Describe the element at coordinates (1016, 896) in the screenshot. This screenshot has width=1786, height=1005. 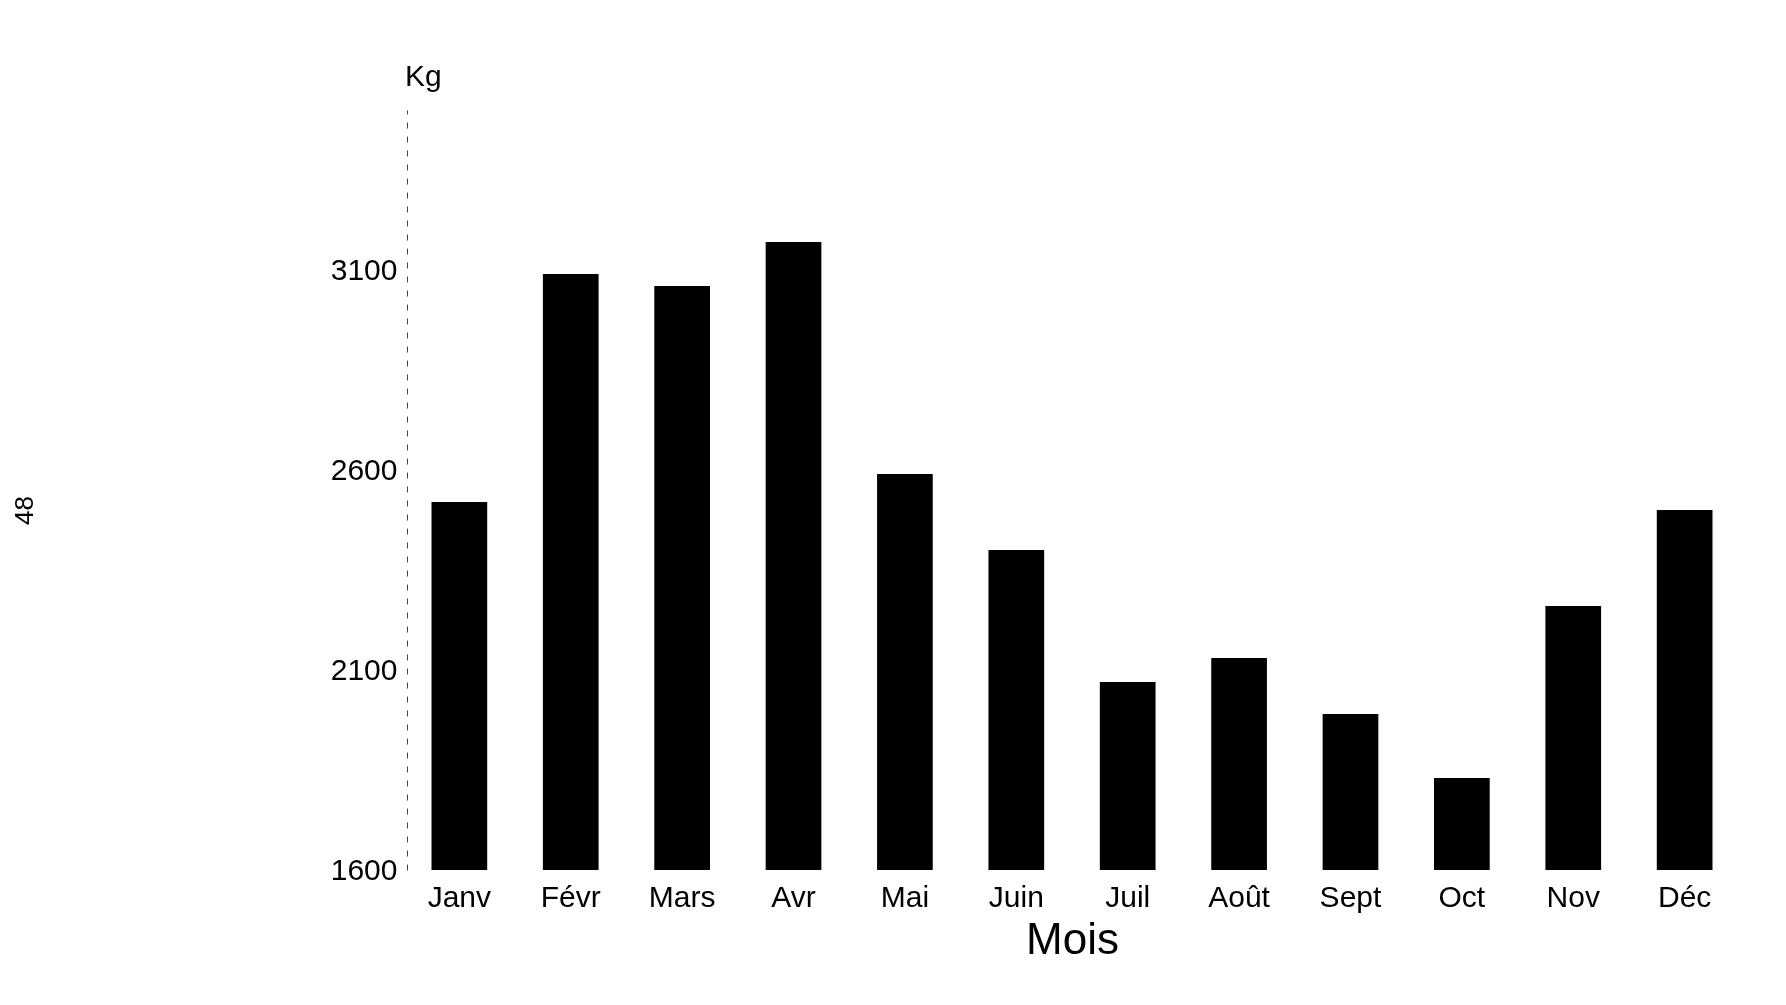
I see `x-tick-label: Juin` at that location.